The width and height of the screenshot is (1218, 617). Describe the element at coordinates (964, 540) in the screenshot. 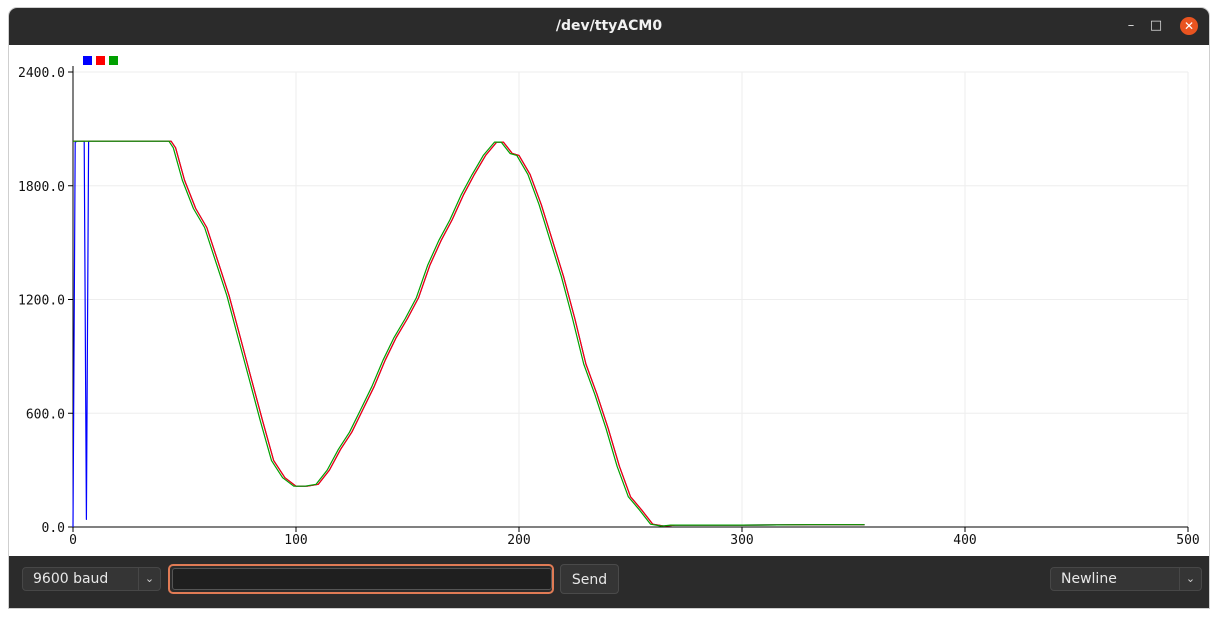

I see `x-tick-label: 400` at that location.